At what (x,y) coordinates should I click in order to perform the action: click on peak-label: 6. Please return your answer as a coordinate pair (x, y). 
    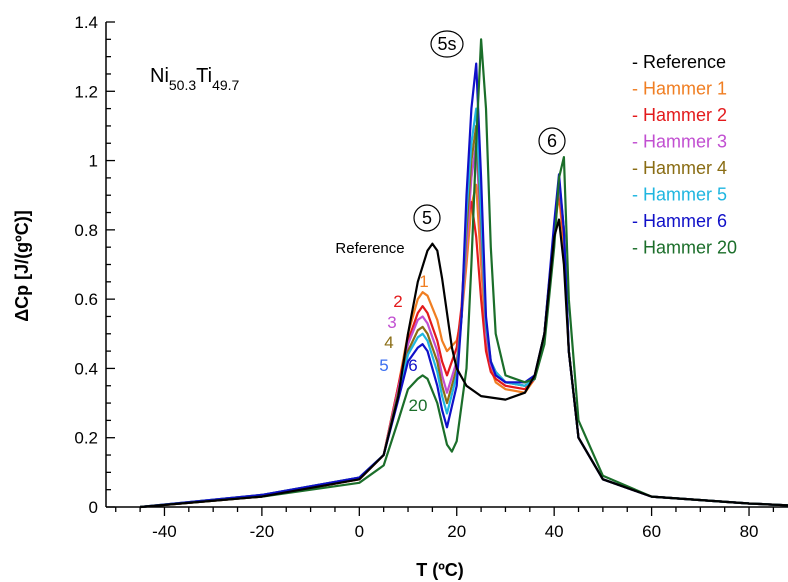
    Looking at the image, I should click on (552, 141).